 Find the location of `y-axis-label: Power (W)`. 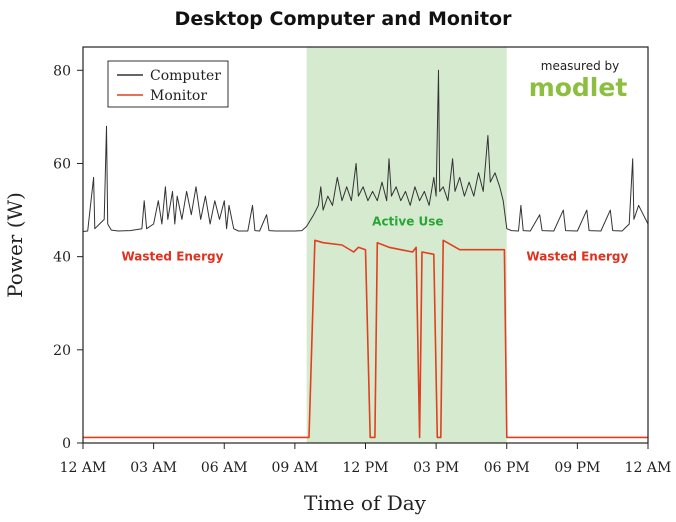

y-axis-label: Power (W) is located at coordinates (15, 245).